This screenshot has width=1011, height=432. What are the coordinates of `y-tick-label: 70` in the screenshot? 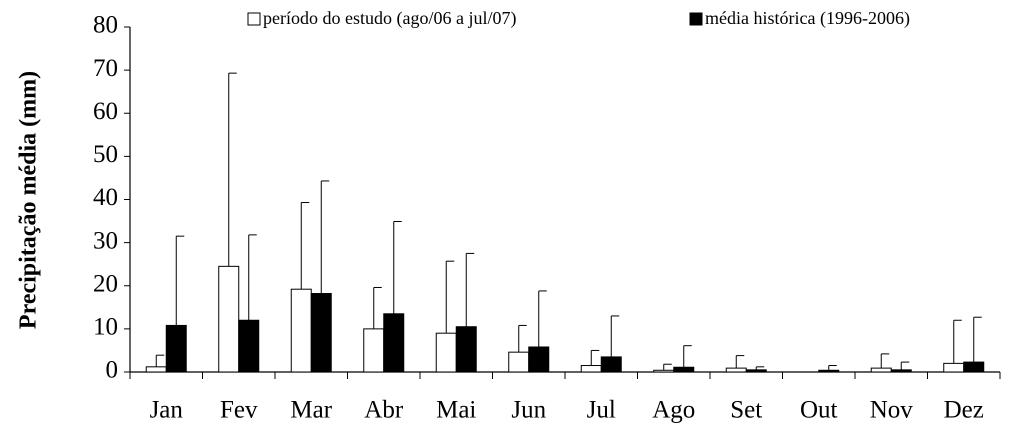 It's located at (105, 68).